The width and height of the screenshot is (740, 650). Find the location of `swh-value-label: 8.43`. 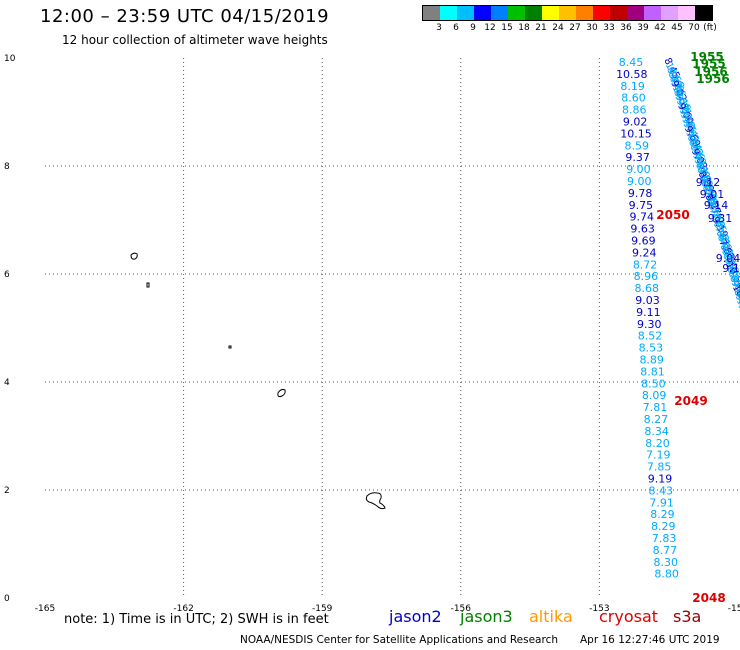

swh-value-label: 8.43 is located at coordinates (661, 490).